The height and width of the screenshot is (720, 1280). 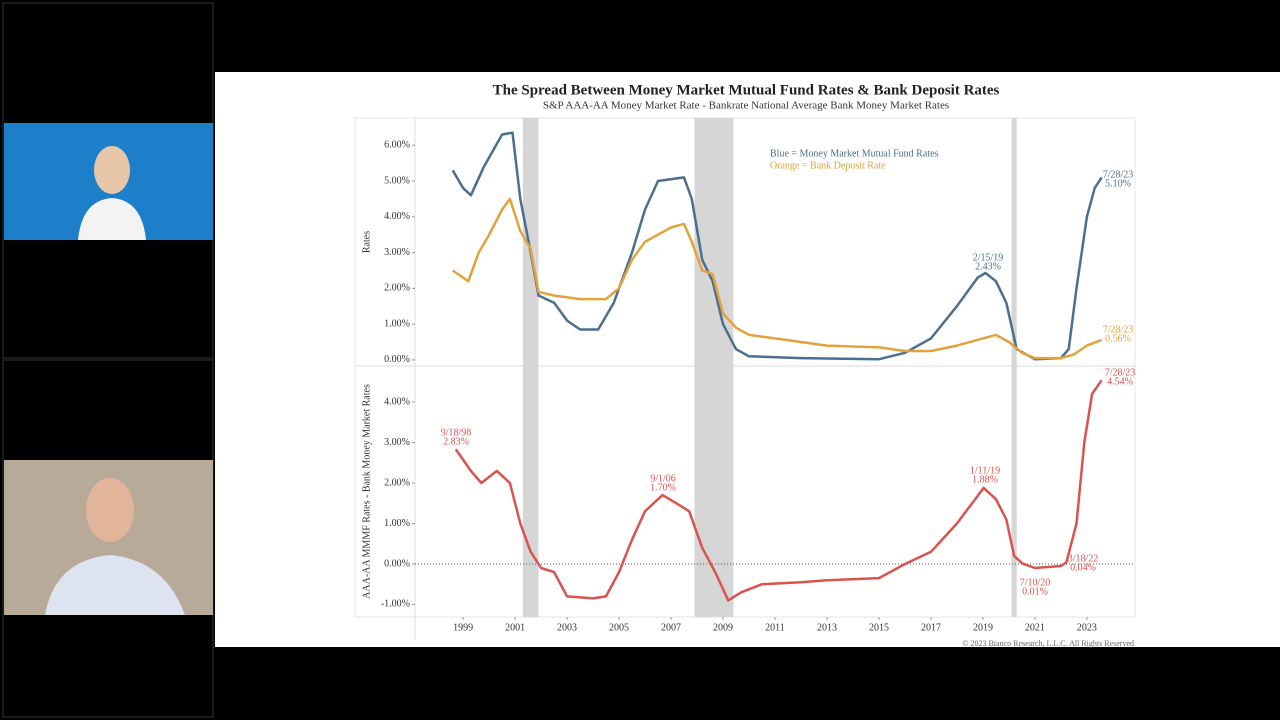 I want to click on x-tick-label: 2015, so click(x=879, y=627).